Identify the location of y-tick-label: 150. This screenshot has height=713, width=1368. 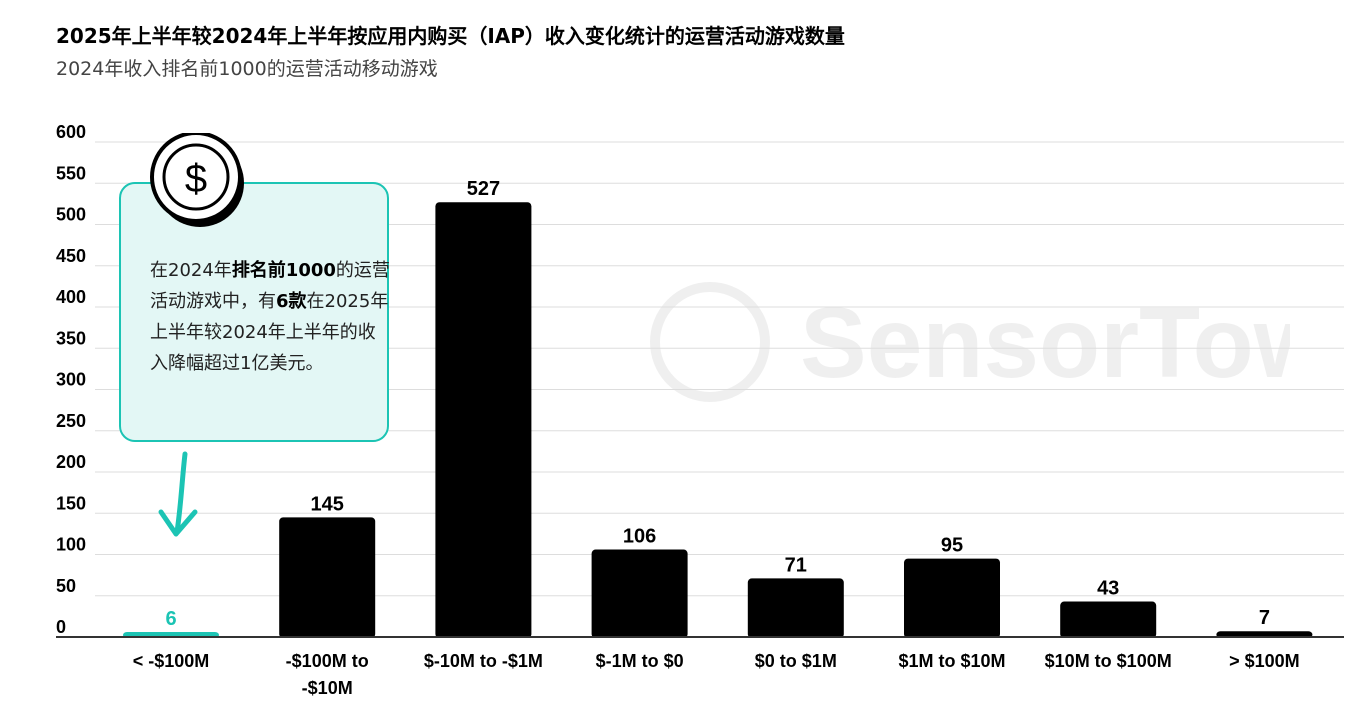
(71, 503).